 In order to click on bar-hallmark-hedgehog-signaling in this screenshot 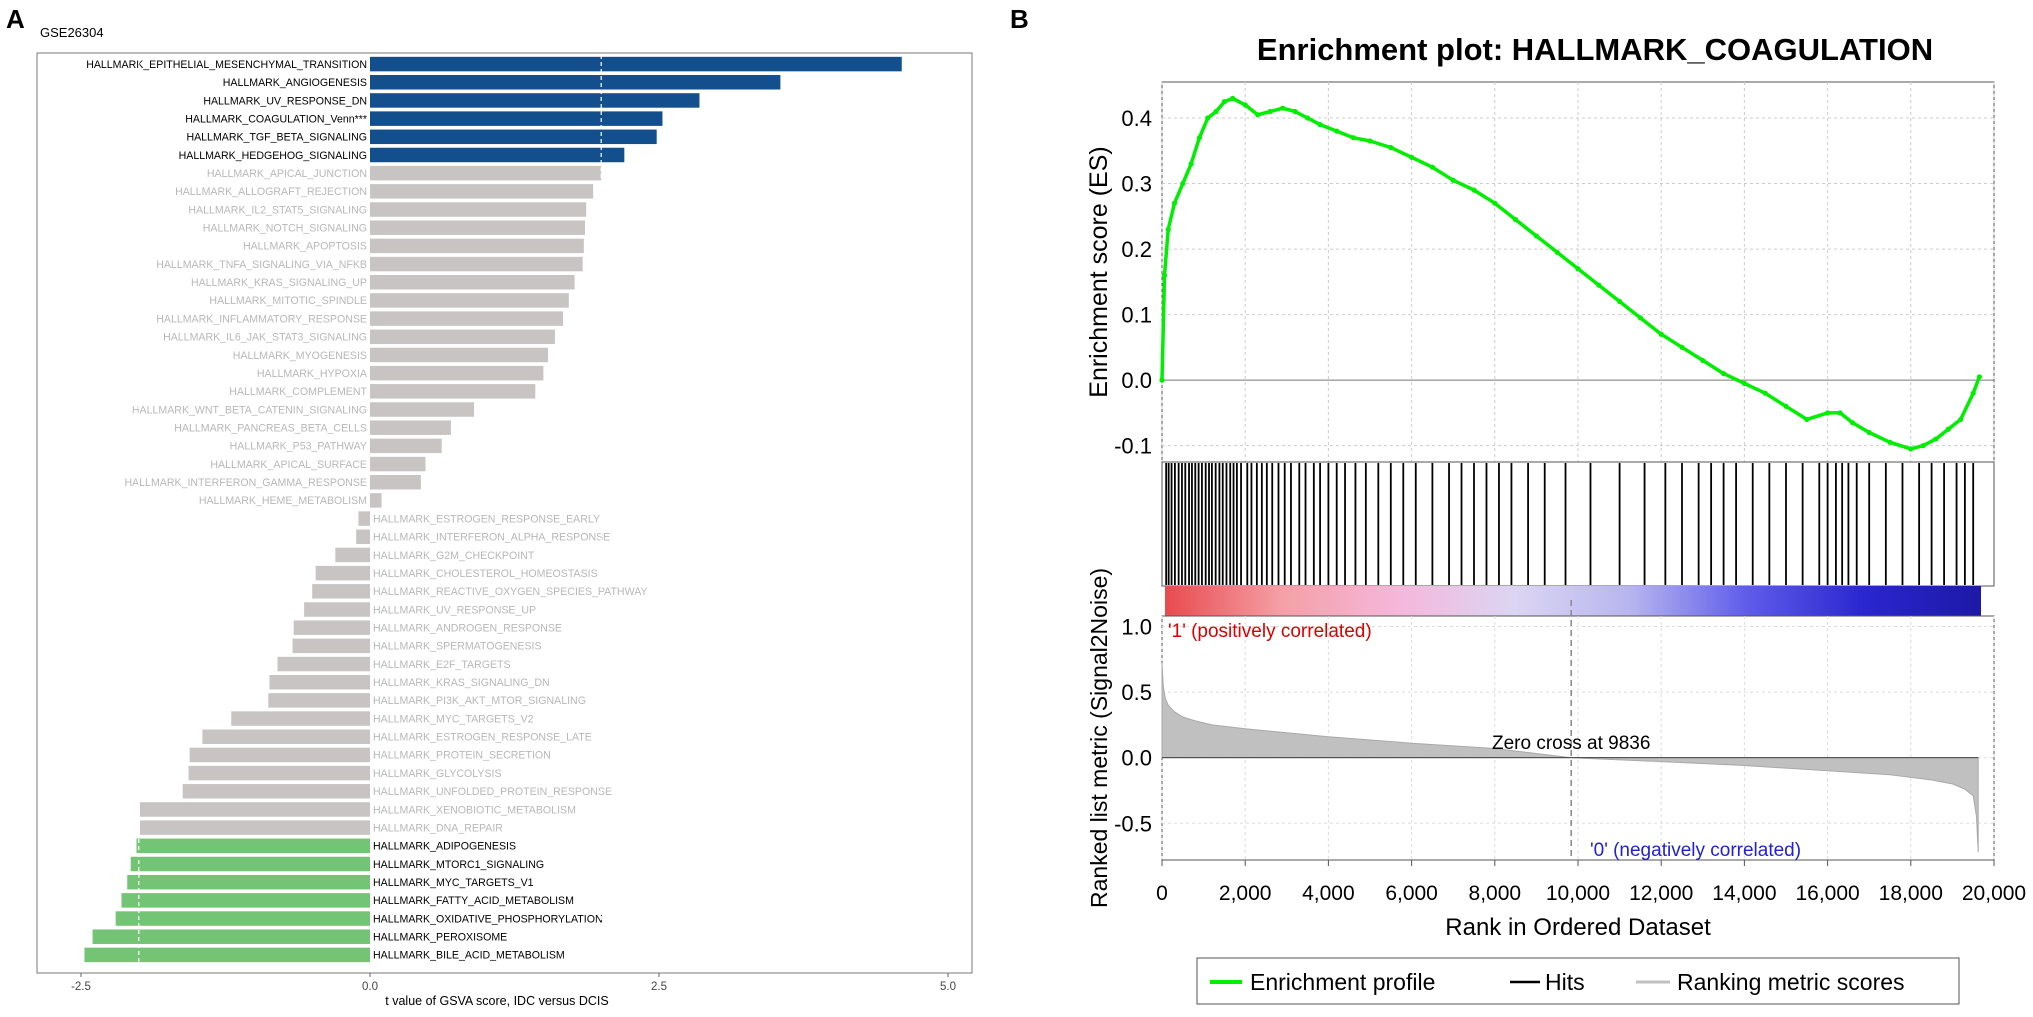, I will do `click(497, 155)`.